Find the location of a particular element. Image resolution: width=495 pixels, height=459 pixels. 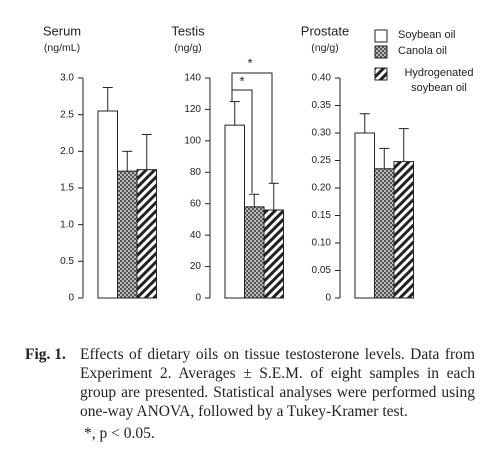

y-tick-label: 140 is located at coordinates (192, 78).